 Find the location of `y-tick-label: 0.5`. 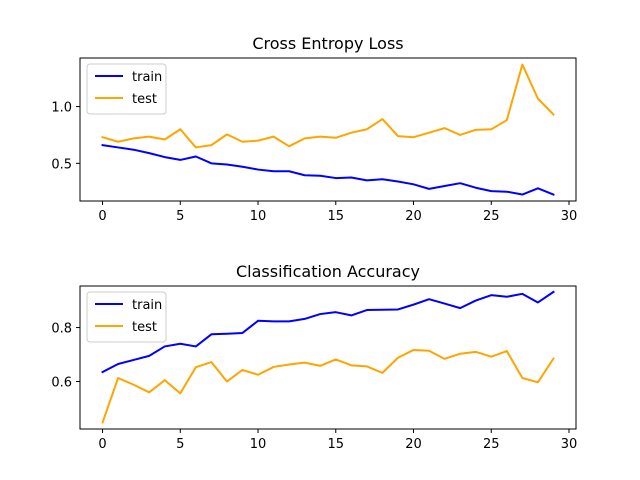

y-tick-label: 0.5 is located at coordinates (61, 164).